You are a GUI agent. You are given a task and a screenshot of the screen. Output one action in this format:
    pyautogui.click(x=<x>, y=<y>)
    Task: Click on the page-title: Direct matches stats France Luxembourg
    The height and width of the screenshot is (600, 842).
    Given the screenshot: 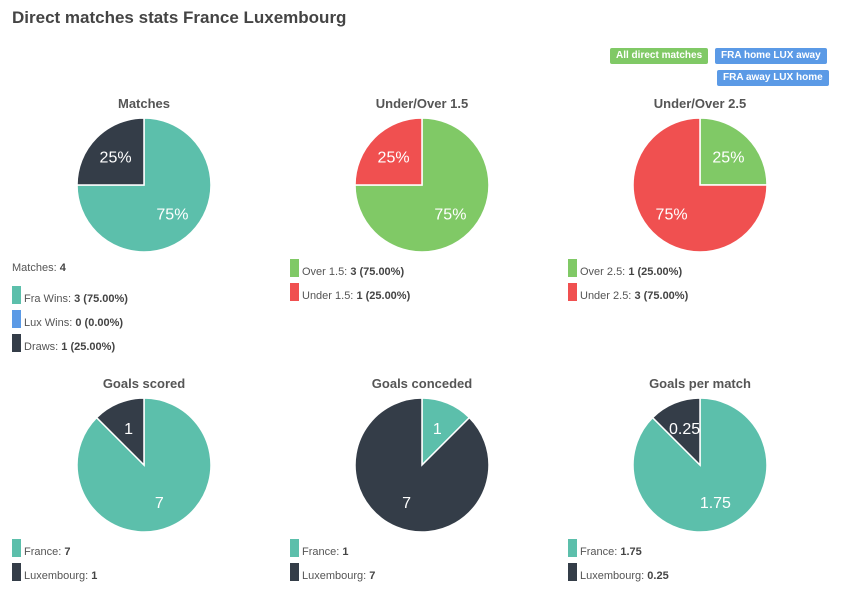 What is the action you would take?
    pyautogui.click(x=179, y=17)
    